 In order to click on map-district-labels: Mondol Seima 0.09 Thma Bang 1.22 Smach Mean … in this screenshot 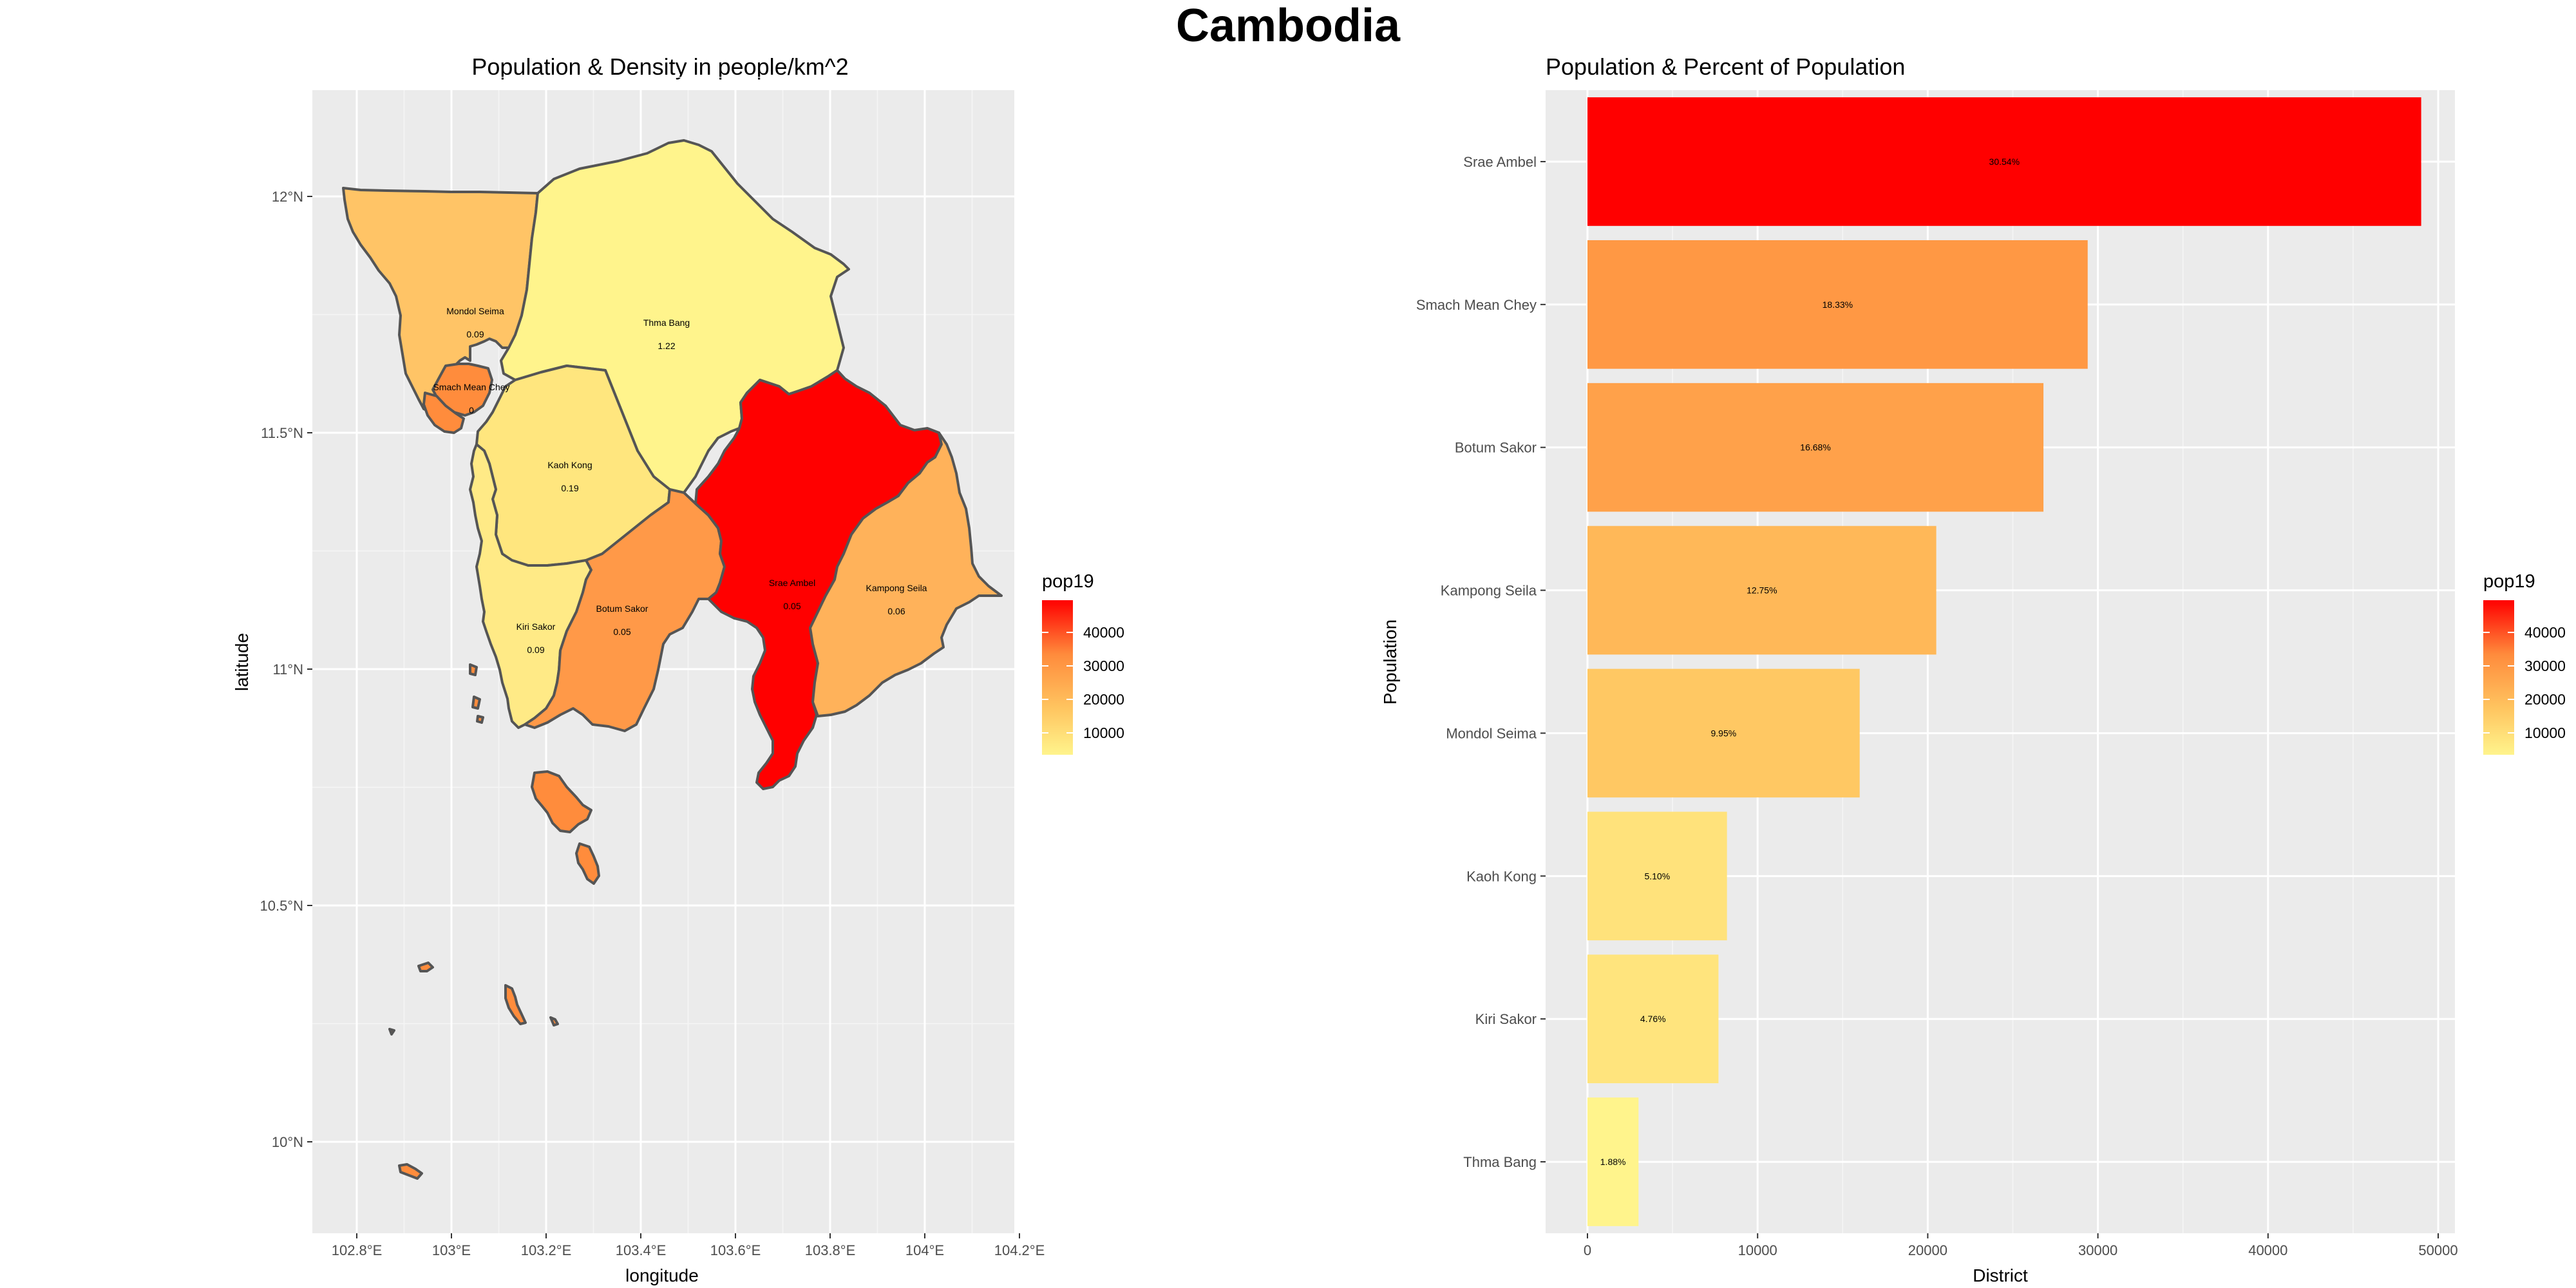, I will do `click(680, 480)`.